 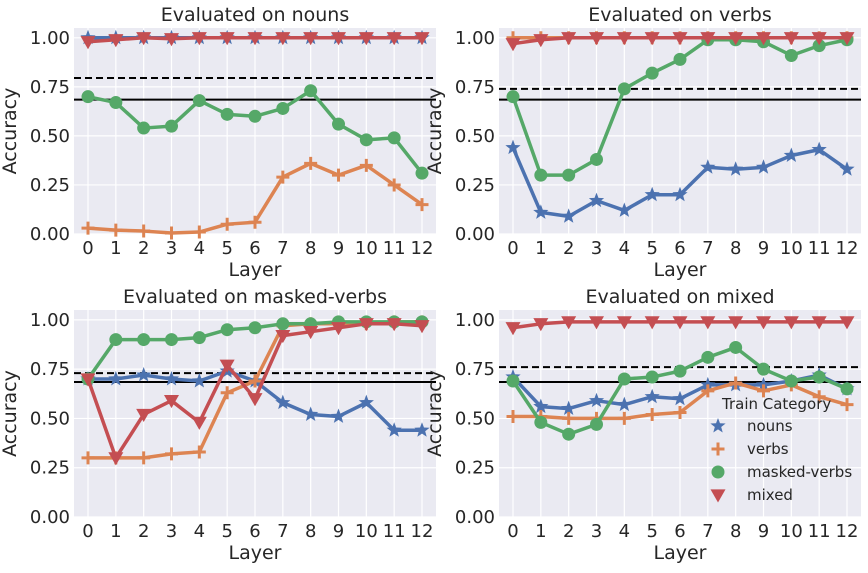 What do you see at coordinates (310, 531) in the screenshot?
I see `x-tick-label: 8` at bounding box center [310, 531].